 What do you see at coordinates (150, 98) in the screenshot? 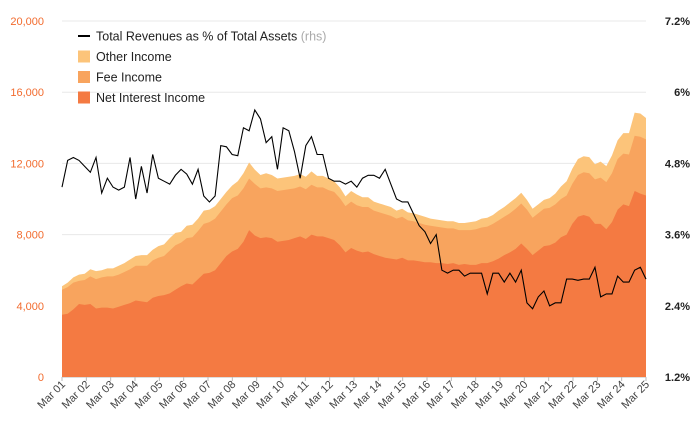
I see `legend-label: Net Interest Income` at bounding box center [150, 98].